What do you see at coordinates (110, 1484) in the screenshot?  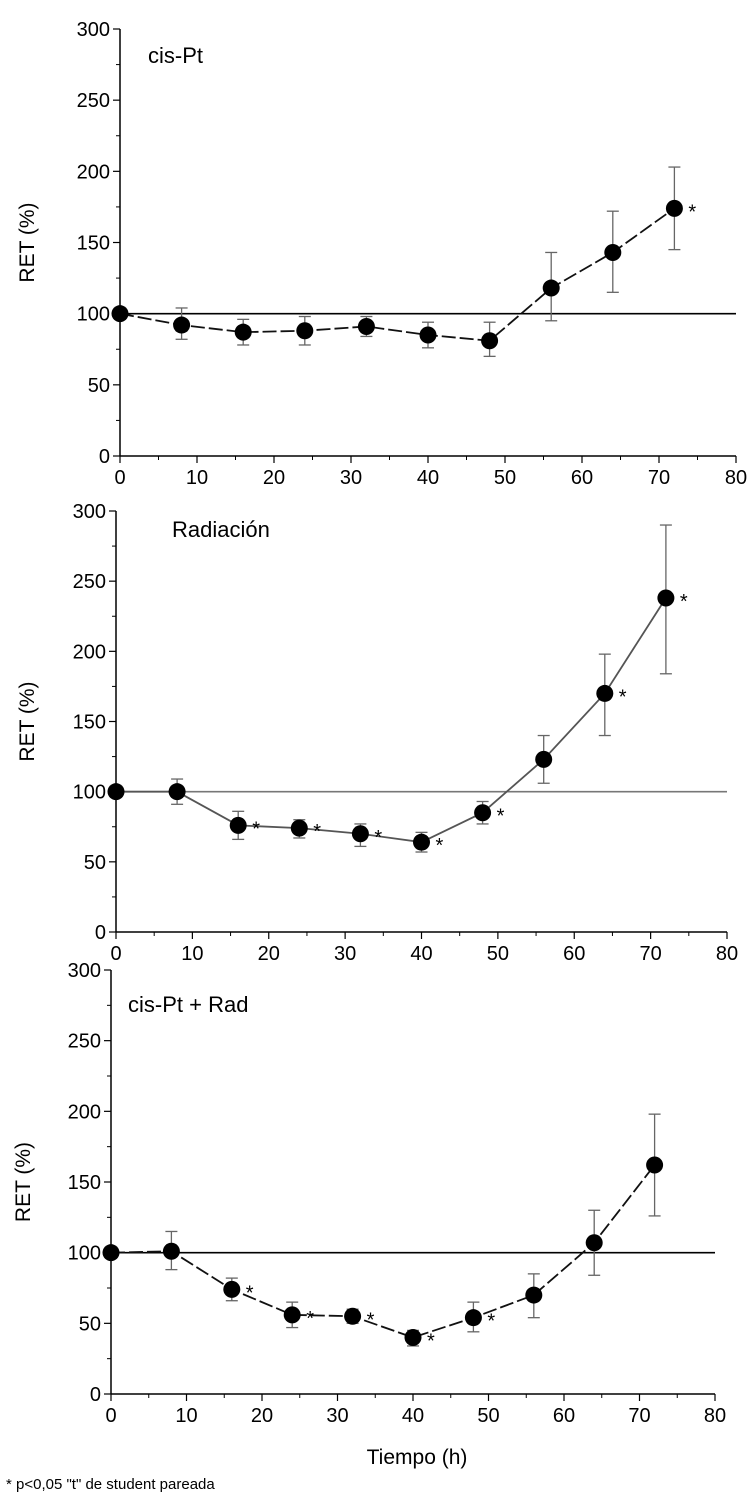 I see `footnote: * p<0,05 "t" de student pareada` at bounding box center [110, 1484].